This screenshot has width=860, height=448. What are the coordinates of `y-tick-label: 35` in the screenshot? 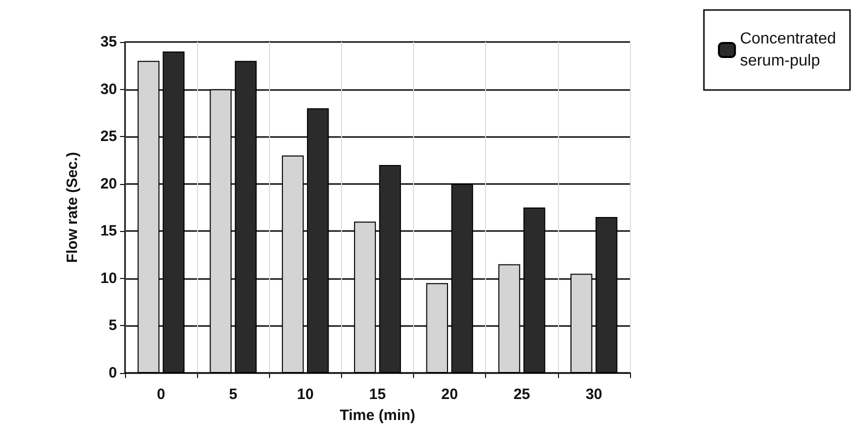 It's located at (108, 42).